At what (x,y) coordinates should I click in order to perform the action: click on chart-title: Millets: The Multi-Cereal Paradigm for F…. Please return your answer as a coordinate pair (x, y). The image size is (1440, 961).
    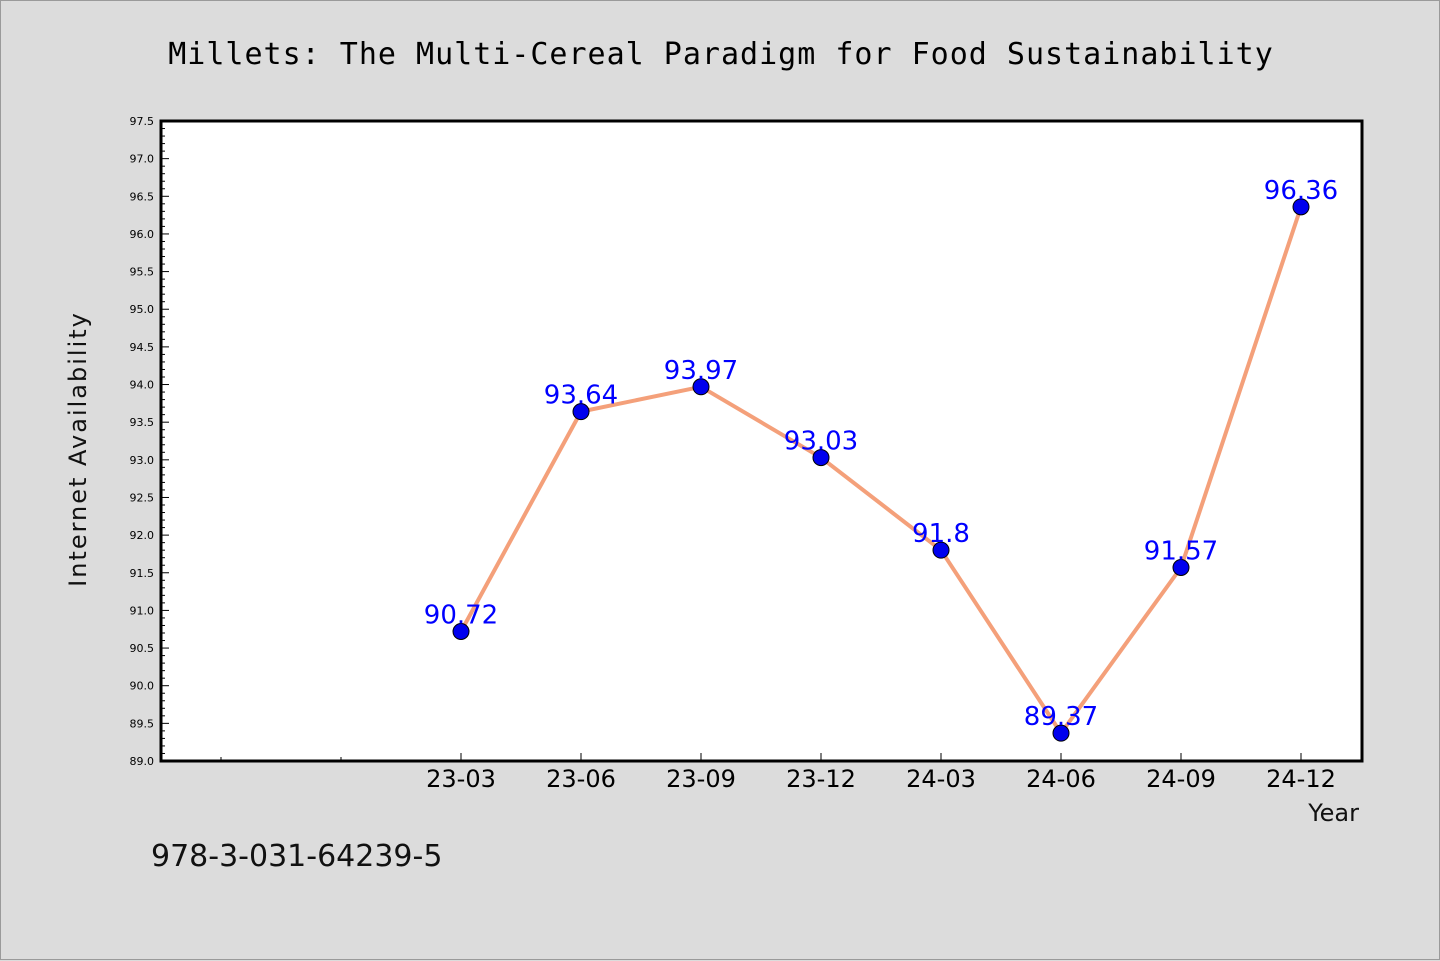
    Looking at the image, I should click on (721, 54).